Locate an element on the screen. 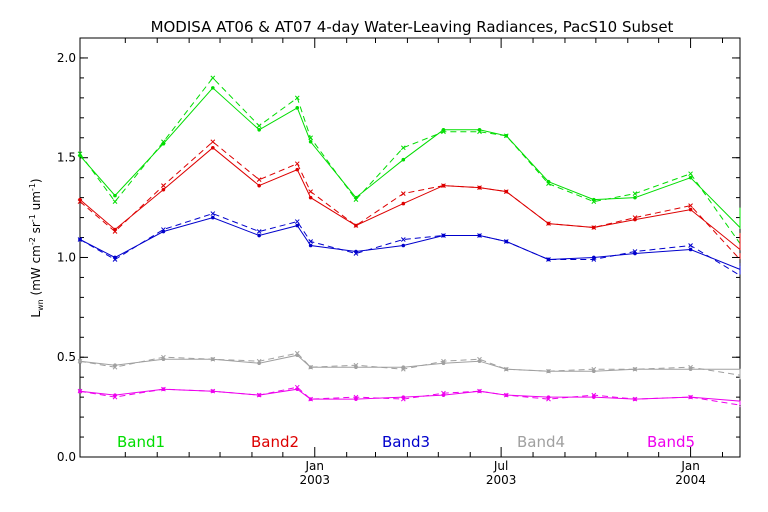 The width and height of the screenshot is (768, 512). legend-band5: Band5 is located at coordinates (671, 442).